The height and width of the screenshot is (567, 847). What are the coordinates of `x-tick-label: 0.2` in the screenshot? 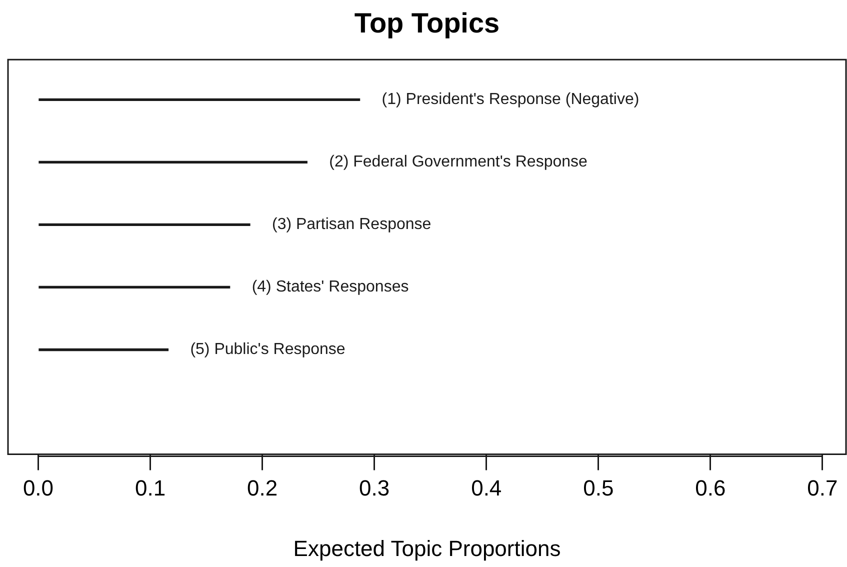 It's located at (262, 487).